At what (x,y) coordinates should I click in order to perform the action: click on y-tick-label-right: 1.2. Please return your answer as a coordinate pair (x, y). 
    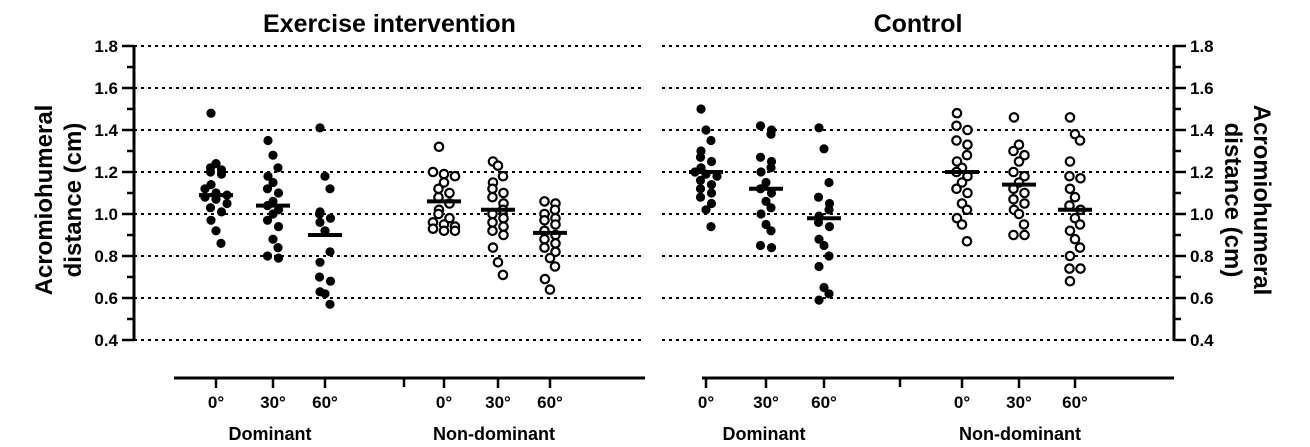
    Looking at the image, I should click on (1202, 172).